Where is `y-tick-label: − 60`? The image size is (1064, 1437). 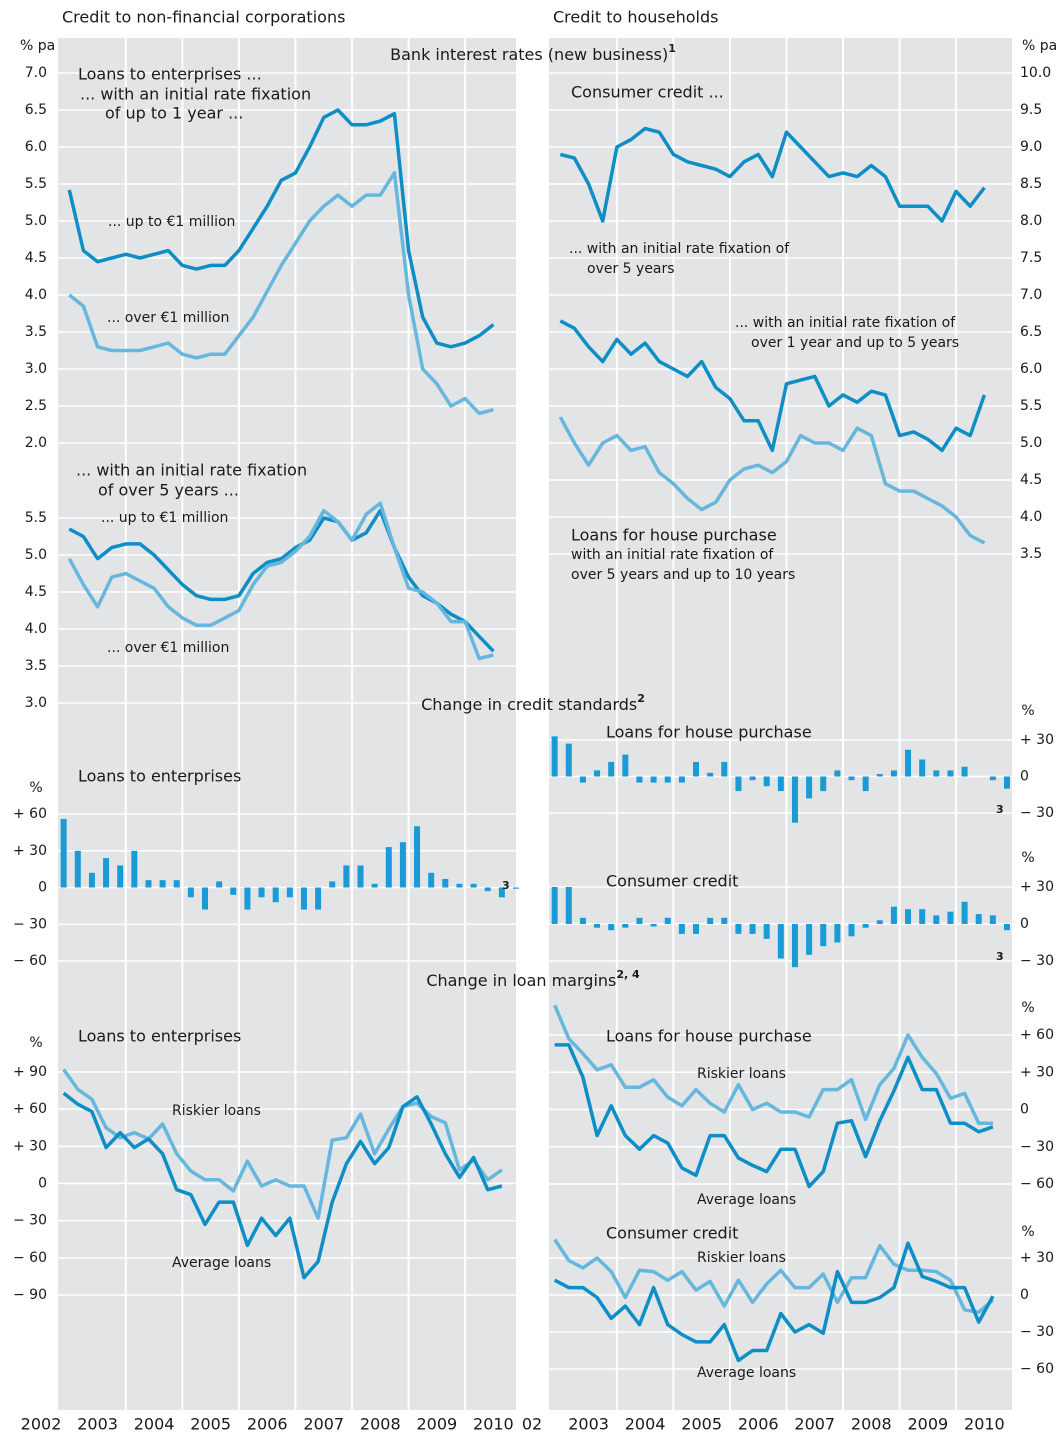
y-tick-label: − 60 is located at coordinates (1037, 1369).